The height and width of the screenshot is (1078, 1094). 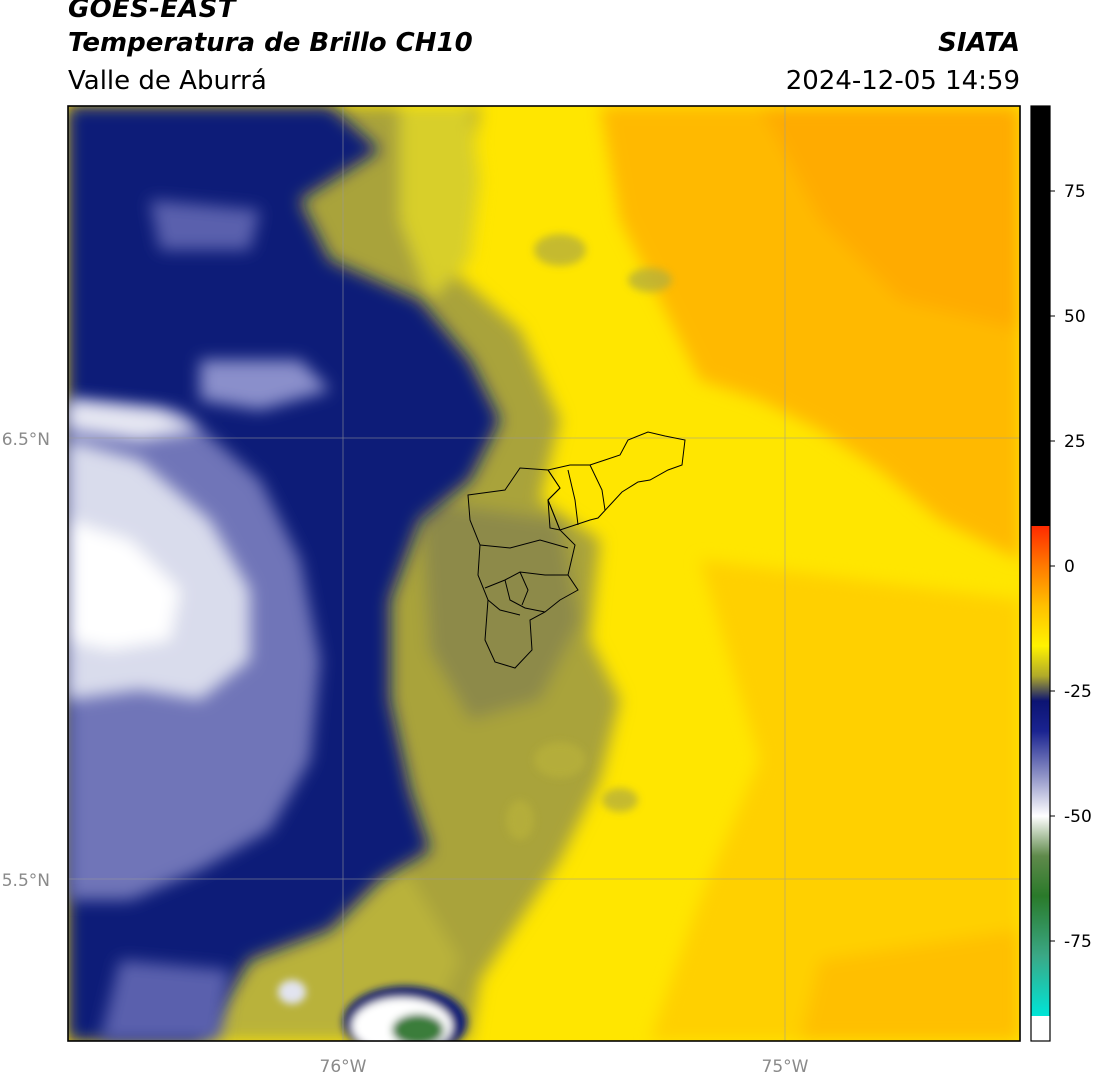 What do you see at coordinates (1075, 317) in the screenshot?
I see `colorbar-tick-label: 50` at bounding box center [1075, 317].